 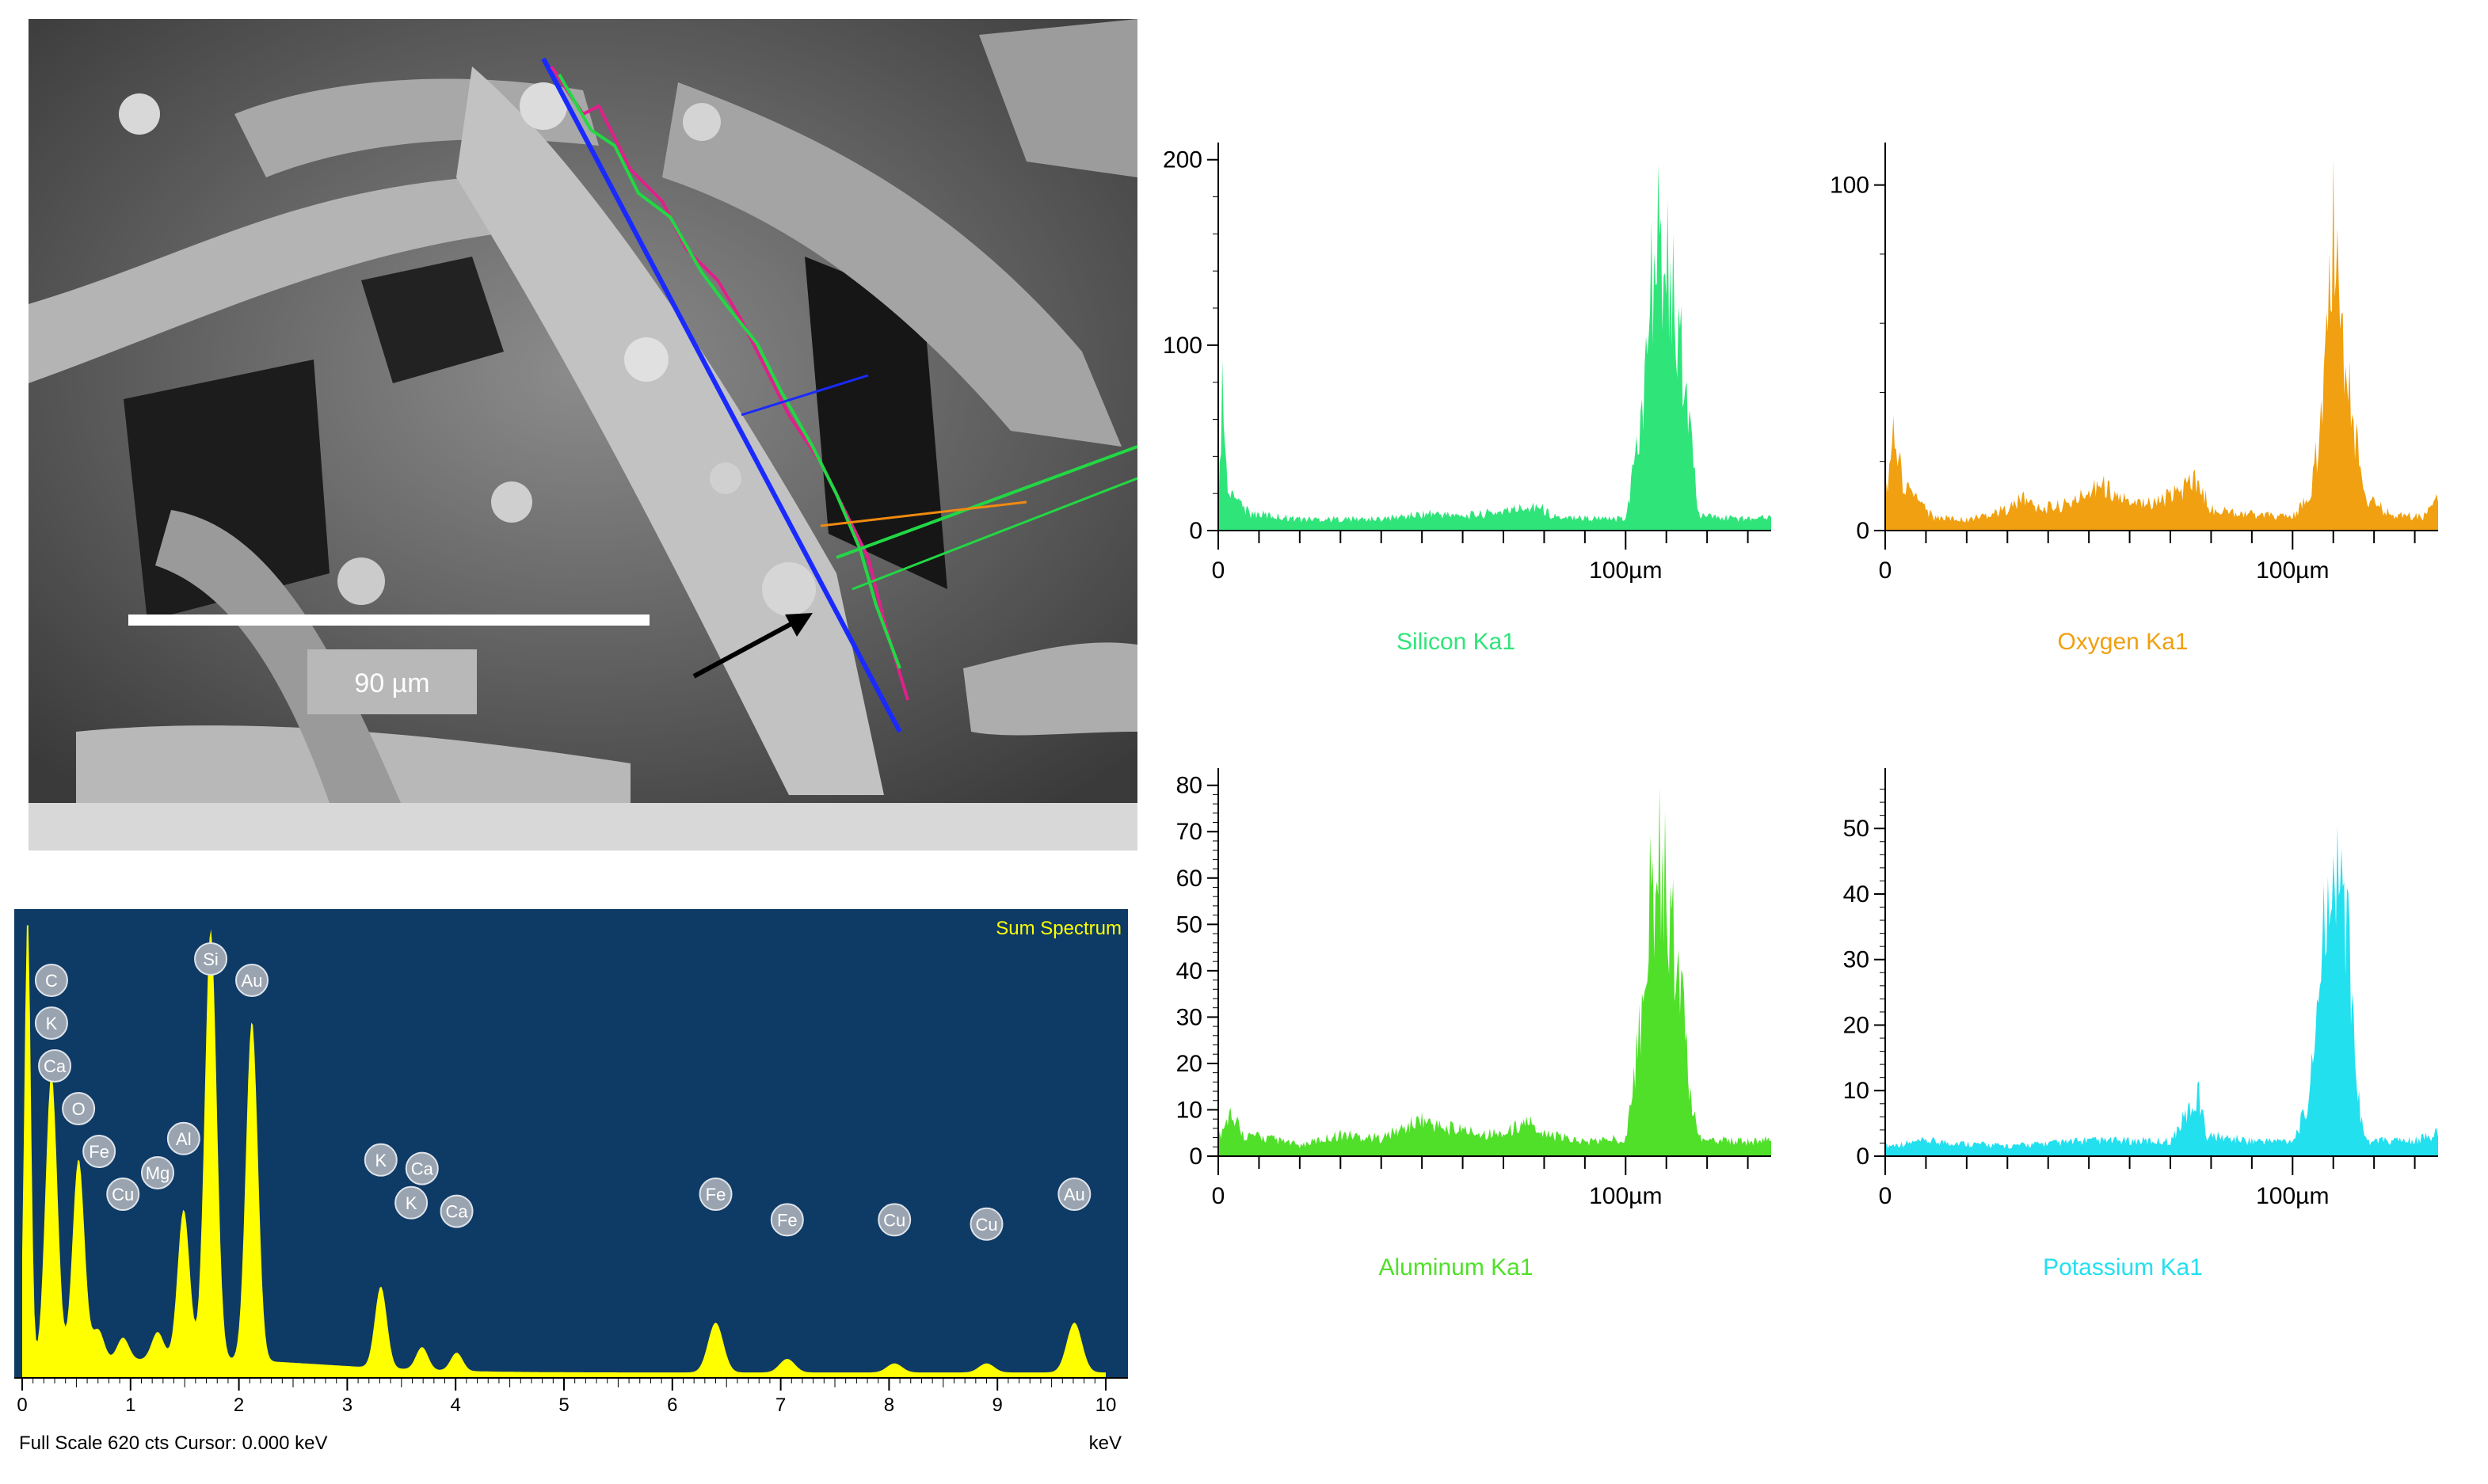 I want to click on element-label: Si, so click(x=211, y=959).